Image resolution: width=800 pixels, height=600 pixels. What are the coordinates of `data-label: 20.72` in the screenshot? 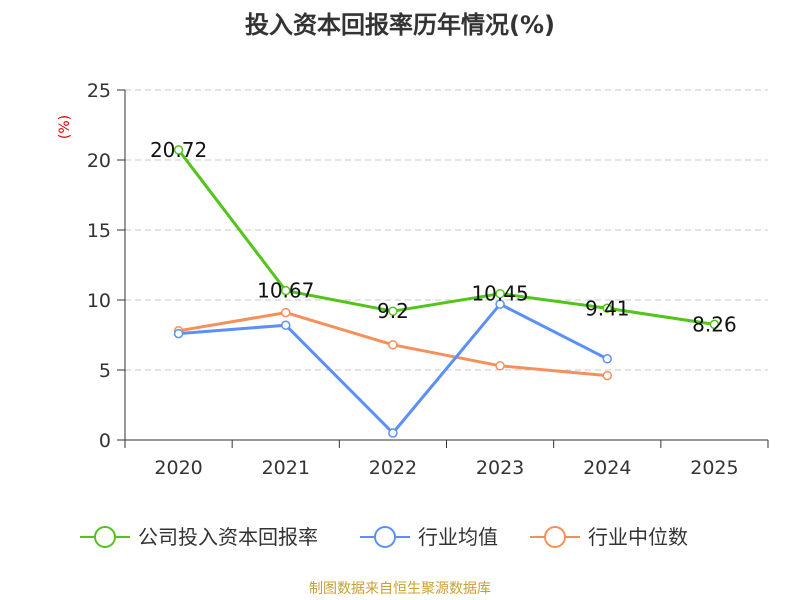 It's located at (178, 150).